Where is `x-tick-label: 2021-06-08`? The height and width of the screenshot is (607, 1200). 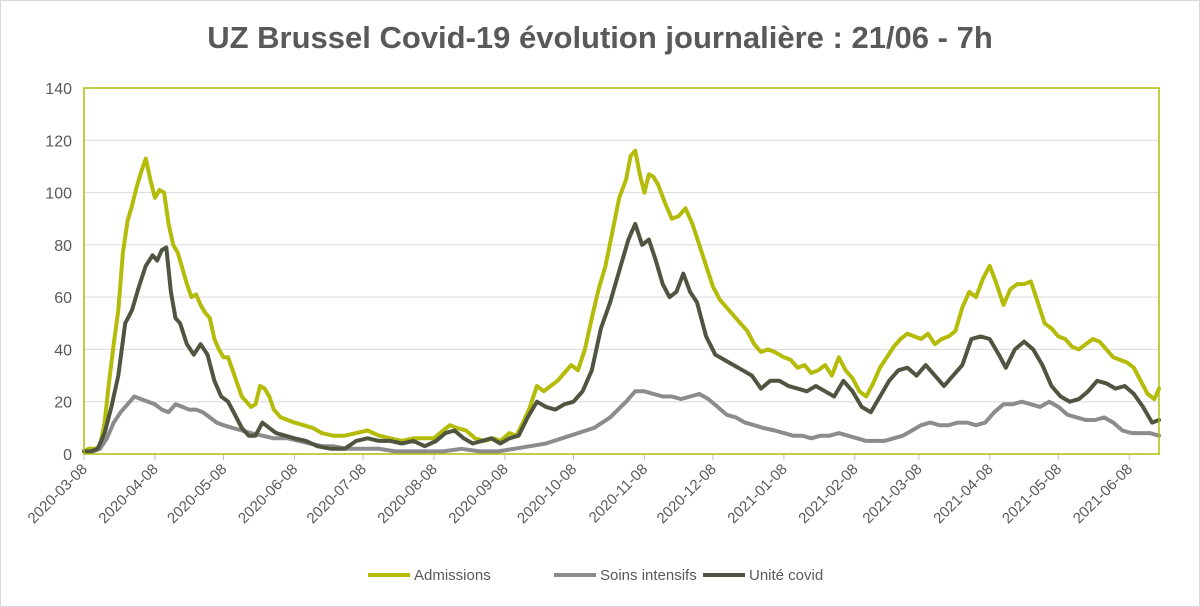
x-tick-label: 2021-06-08 is located at coordinates (1103, 494).